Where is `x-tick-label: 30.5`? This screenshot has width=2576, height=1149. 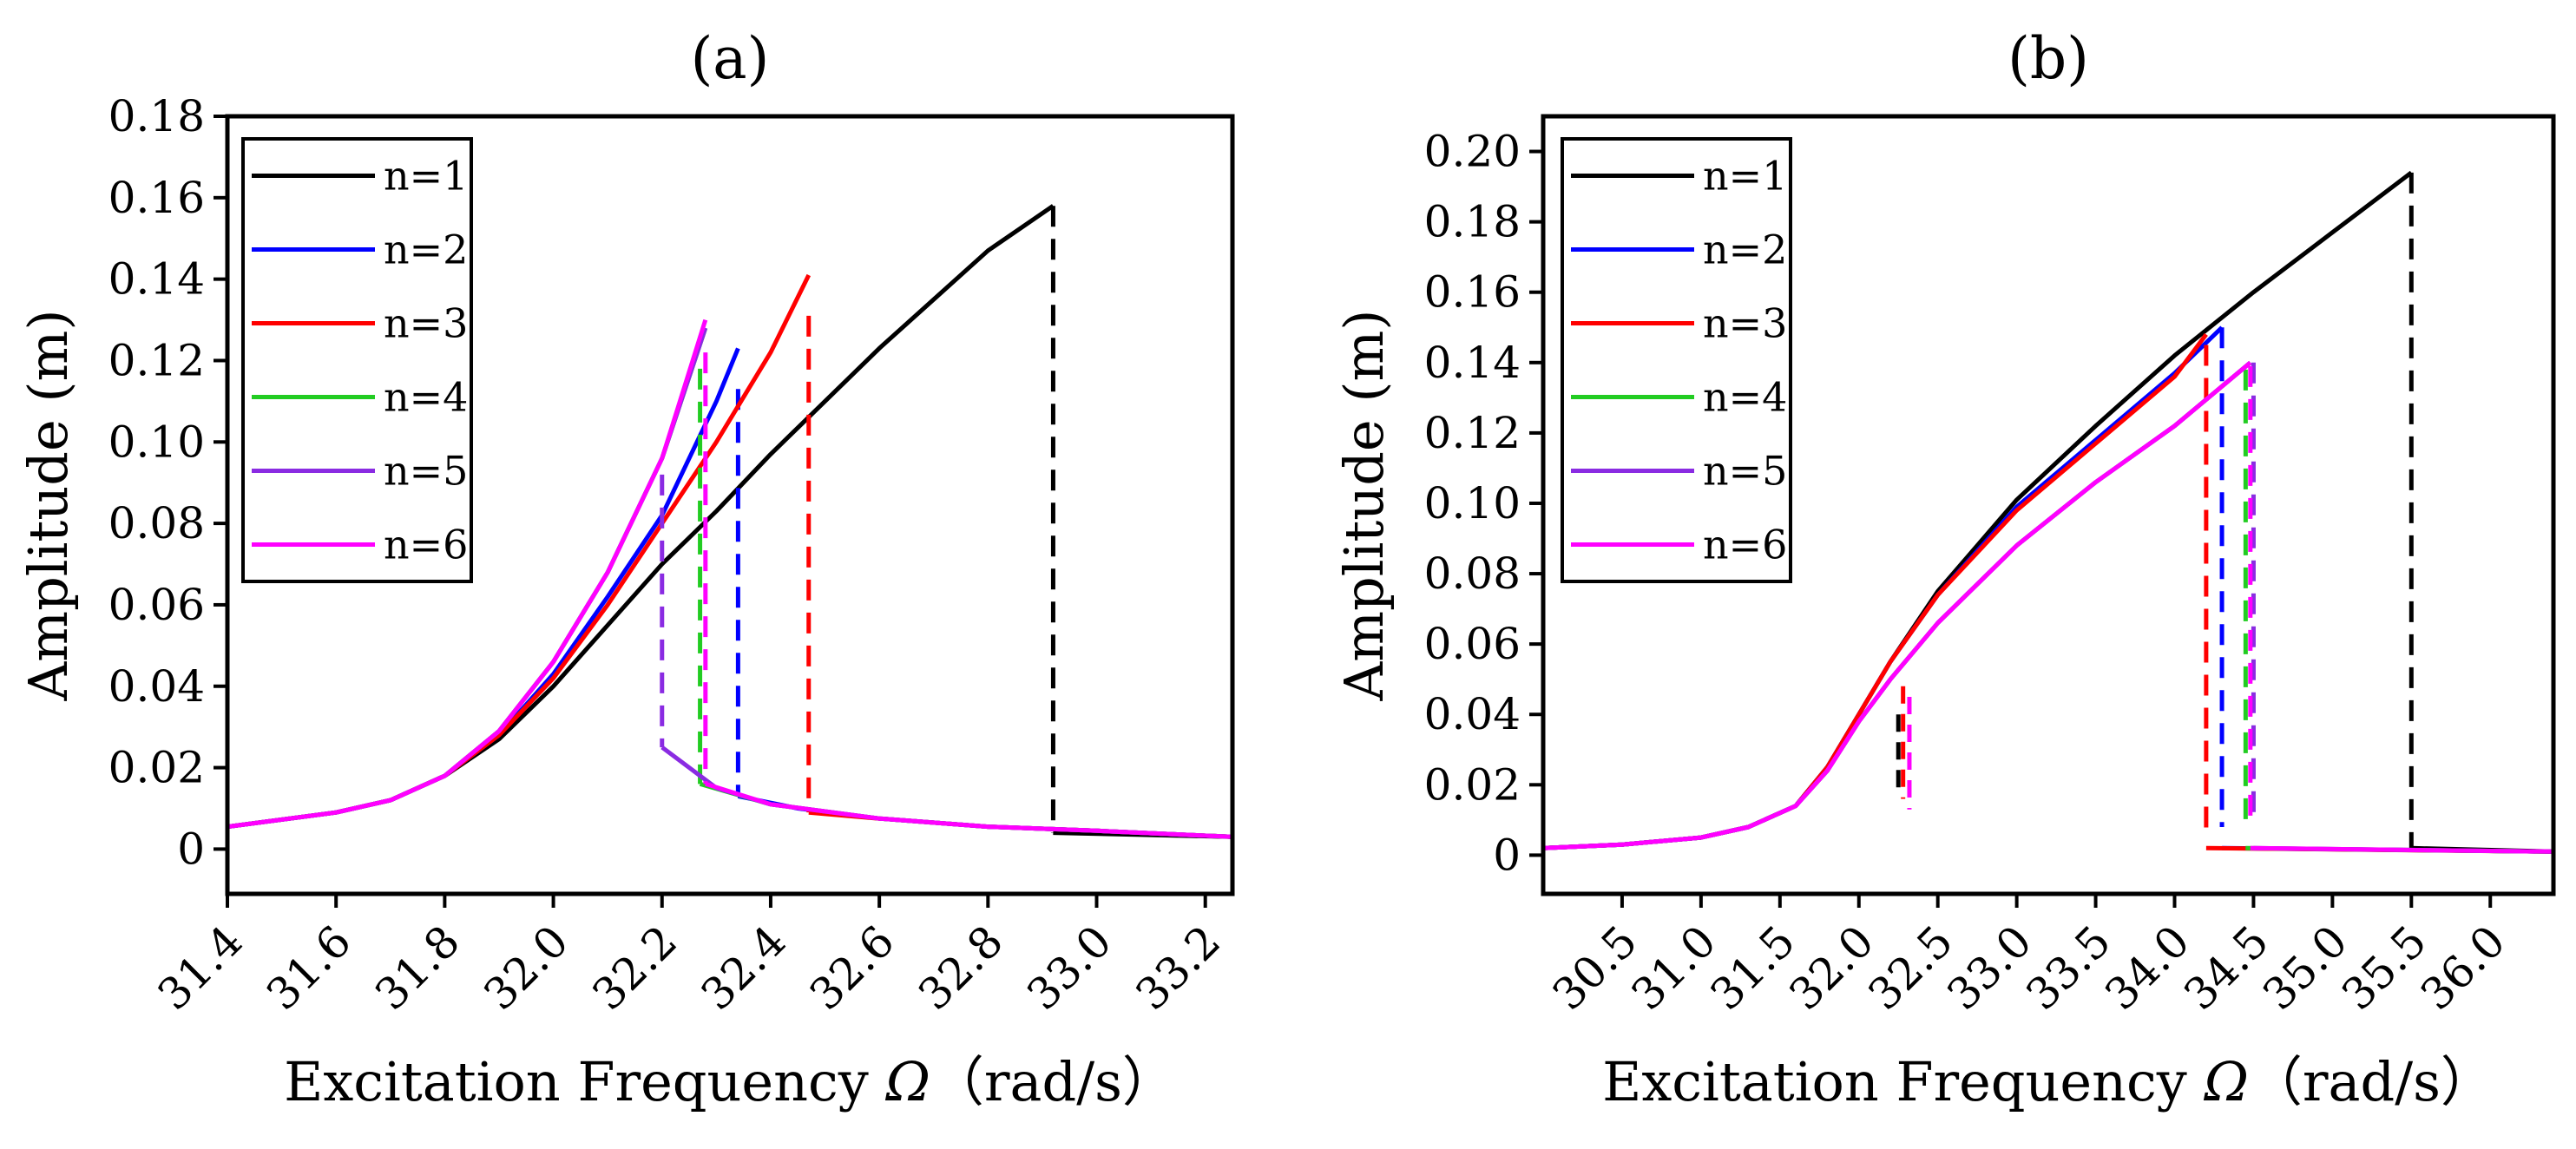
x-tick-label: 30.5 is located at coordinates (1595, 968).